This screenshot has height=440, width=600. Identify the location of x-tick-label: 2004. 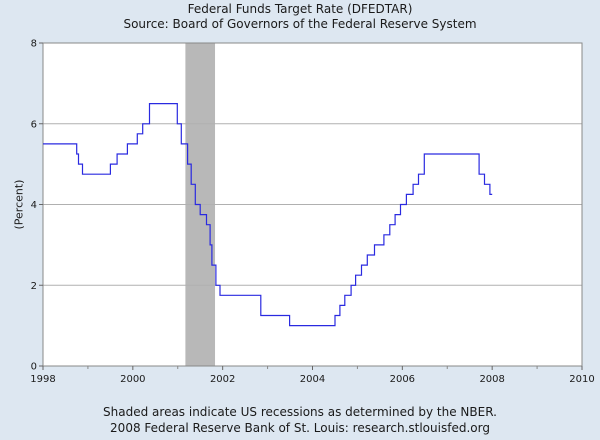
(312, 379).